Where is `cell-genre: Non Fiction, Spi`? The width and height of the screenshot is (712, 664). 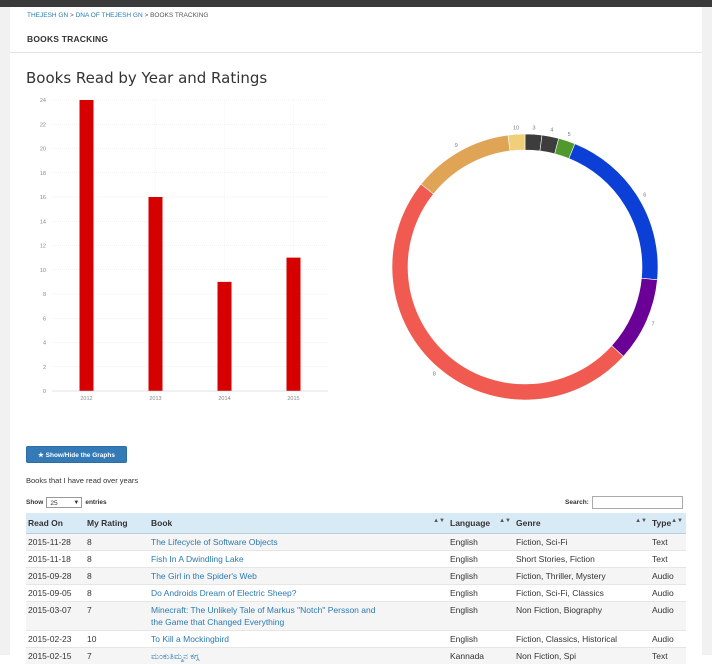
cell-genre: Non Fiction, Spi is located at coordinates (582, 656).